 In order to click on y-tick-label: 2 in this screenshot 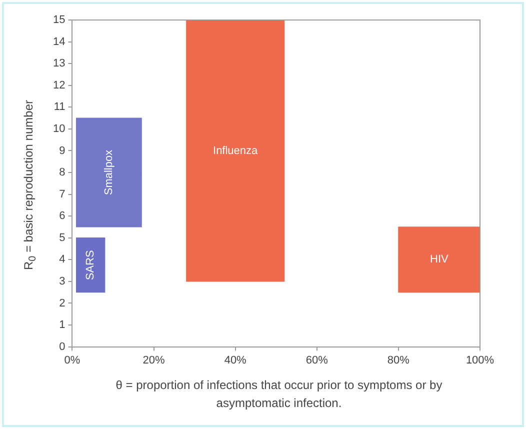, I will do `click(62, 303)`.